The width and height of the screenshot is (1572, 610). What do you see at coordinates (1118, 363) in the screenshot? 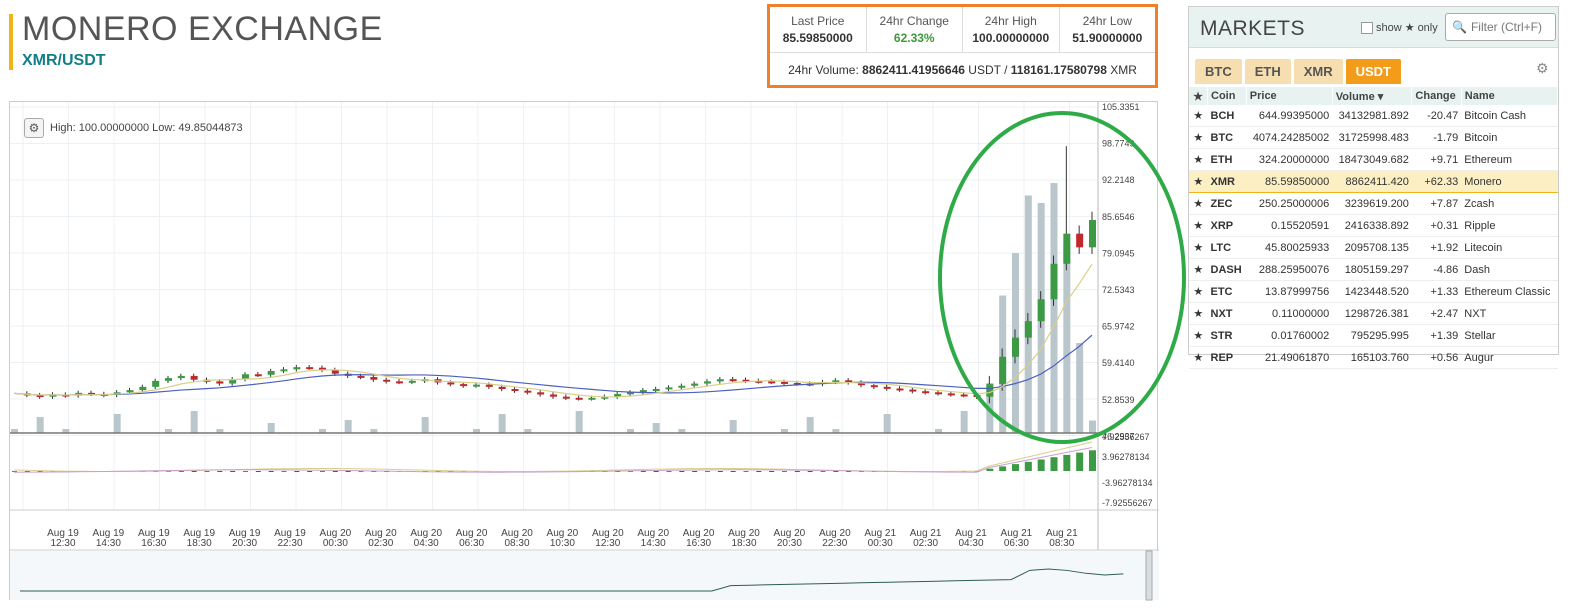
I see `price-tick-label: 59.4140` at bounding box center [1118, 363].